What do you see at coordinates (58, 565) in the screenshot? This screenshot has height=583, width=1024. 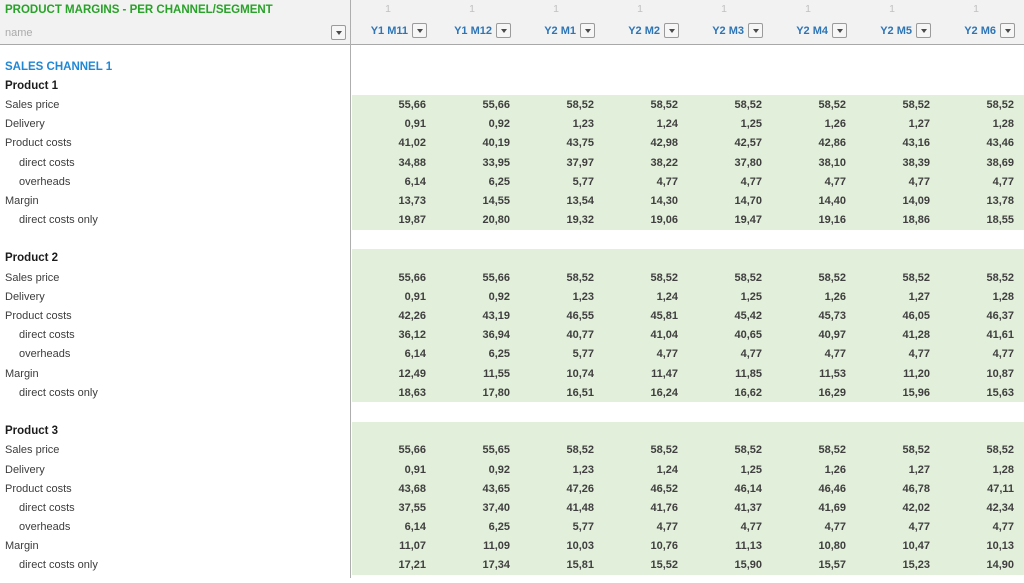 I see `row-label: direct costs only` at bounding box center [58, 565].